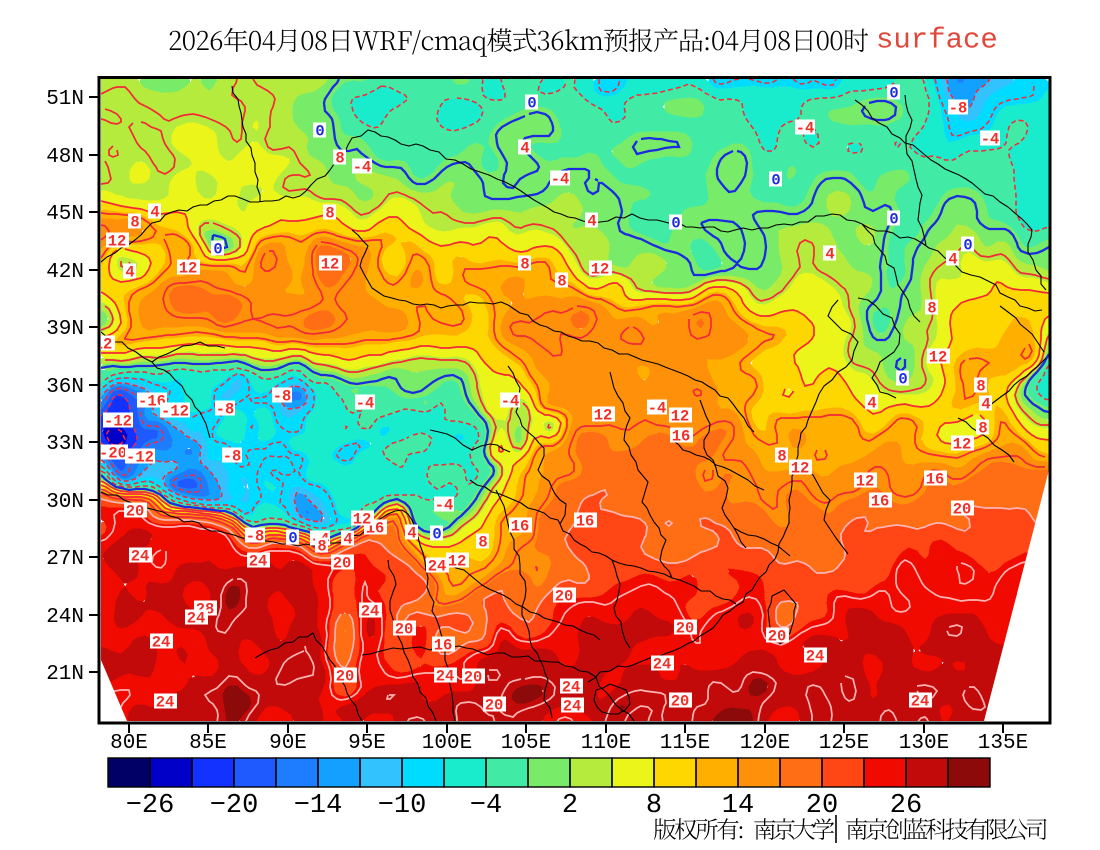 This screenshot has height=850, width=1100. What do you see at coordinates (570, 806) in the screenshot?
I see `svg-text: 2` at bounding box center [570, 806].